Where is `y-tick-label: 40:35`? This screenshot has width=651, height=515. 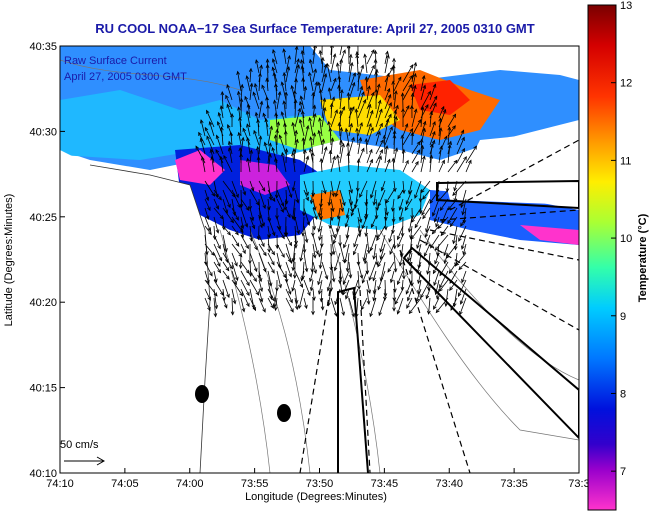
y-tick-label: 40:35 is located at coordinates (43, 47).